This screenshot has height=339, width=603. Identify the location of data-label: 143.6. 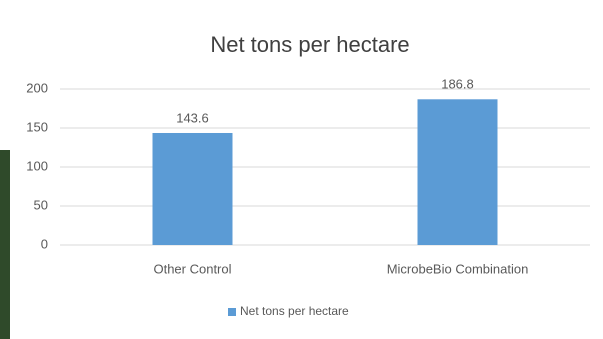
(192, 117).